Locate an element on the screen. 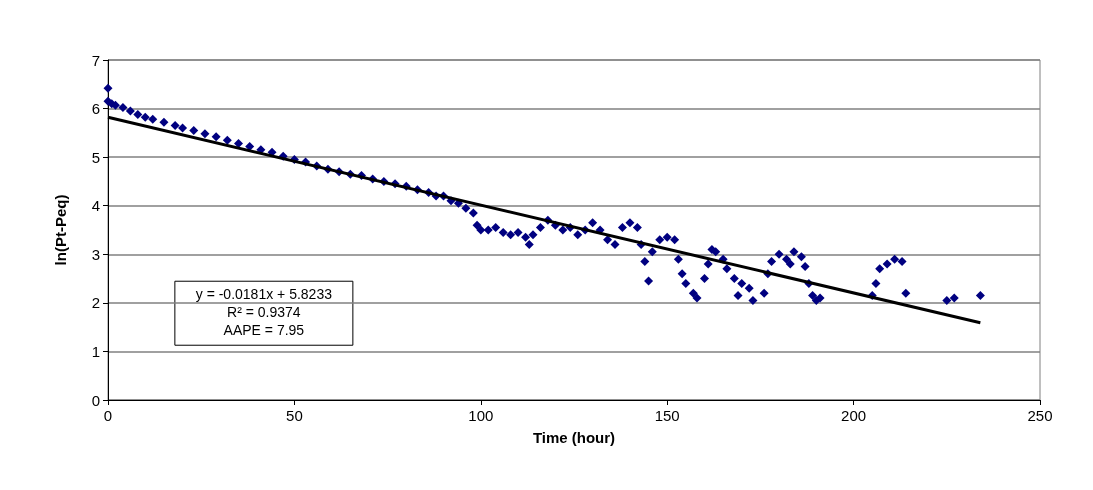 Image resolution: width=1093 pixels, height=490 pixels. annotation: R² = 0.9374 is located at coordinates (264, 312).